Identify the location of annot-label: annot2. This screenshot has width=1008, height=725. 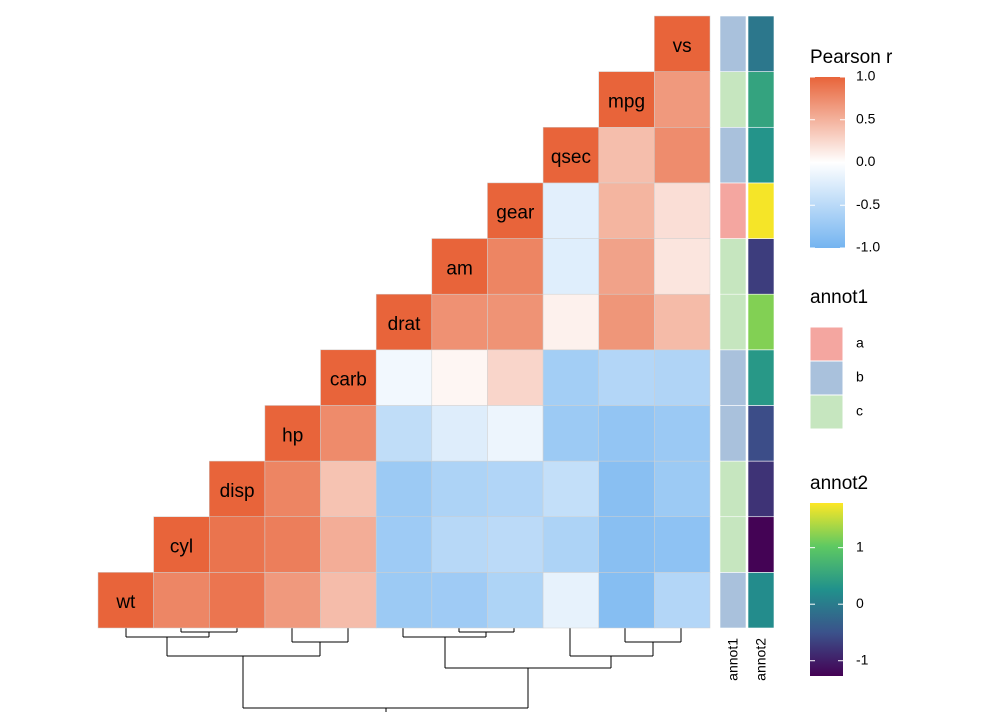
(761, 659).